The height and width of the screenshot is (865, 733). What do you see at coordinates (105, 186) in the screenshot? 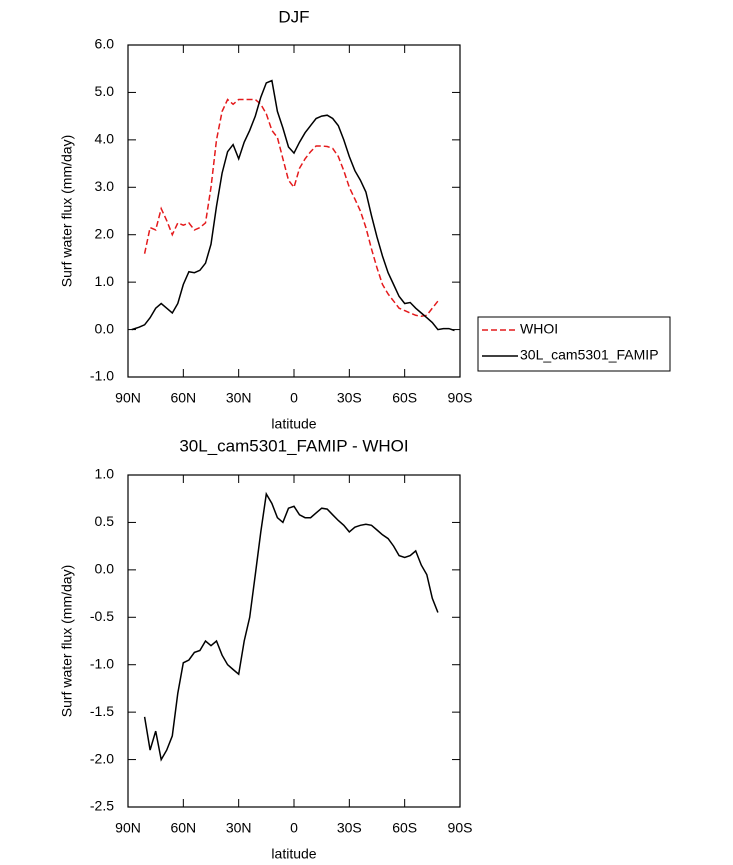
I see `y-tick-label: 3.0` at bounding box center [105, 186].